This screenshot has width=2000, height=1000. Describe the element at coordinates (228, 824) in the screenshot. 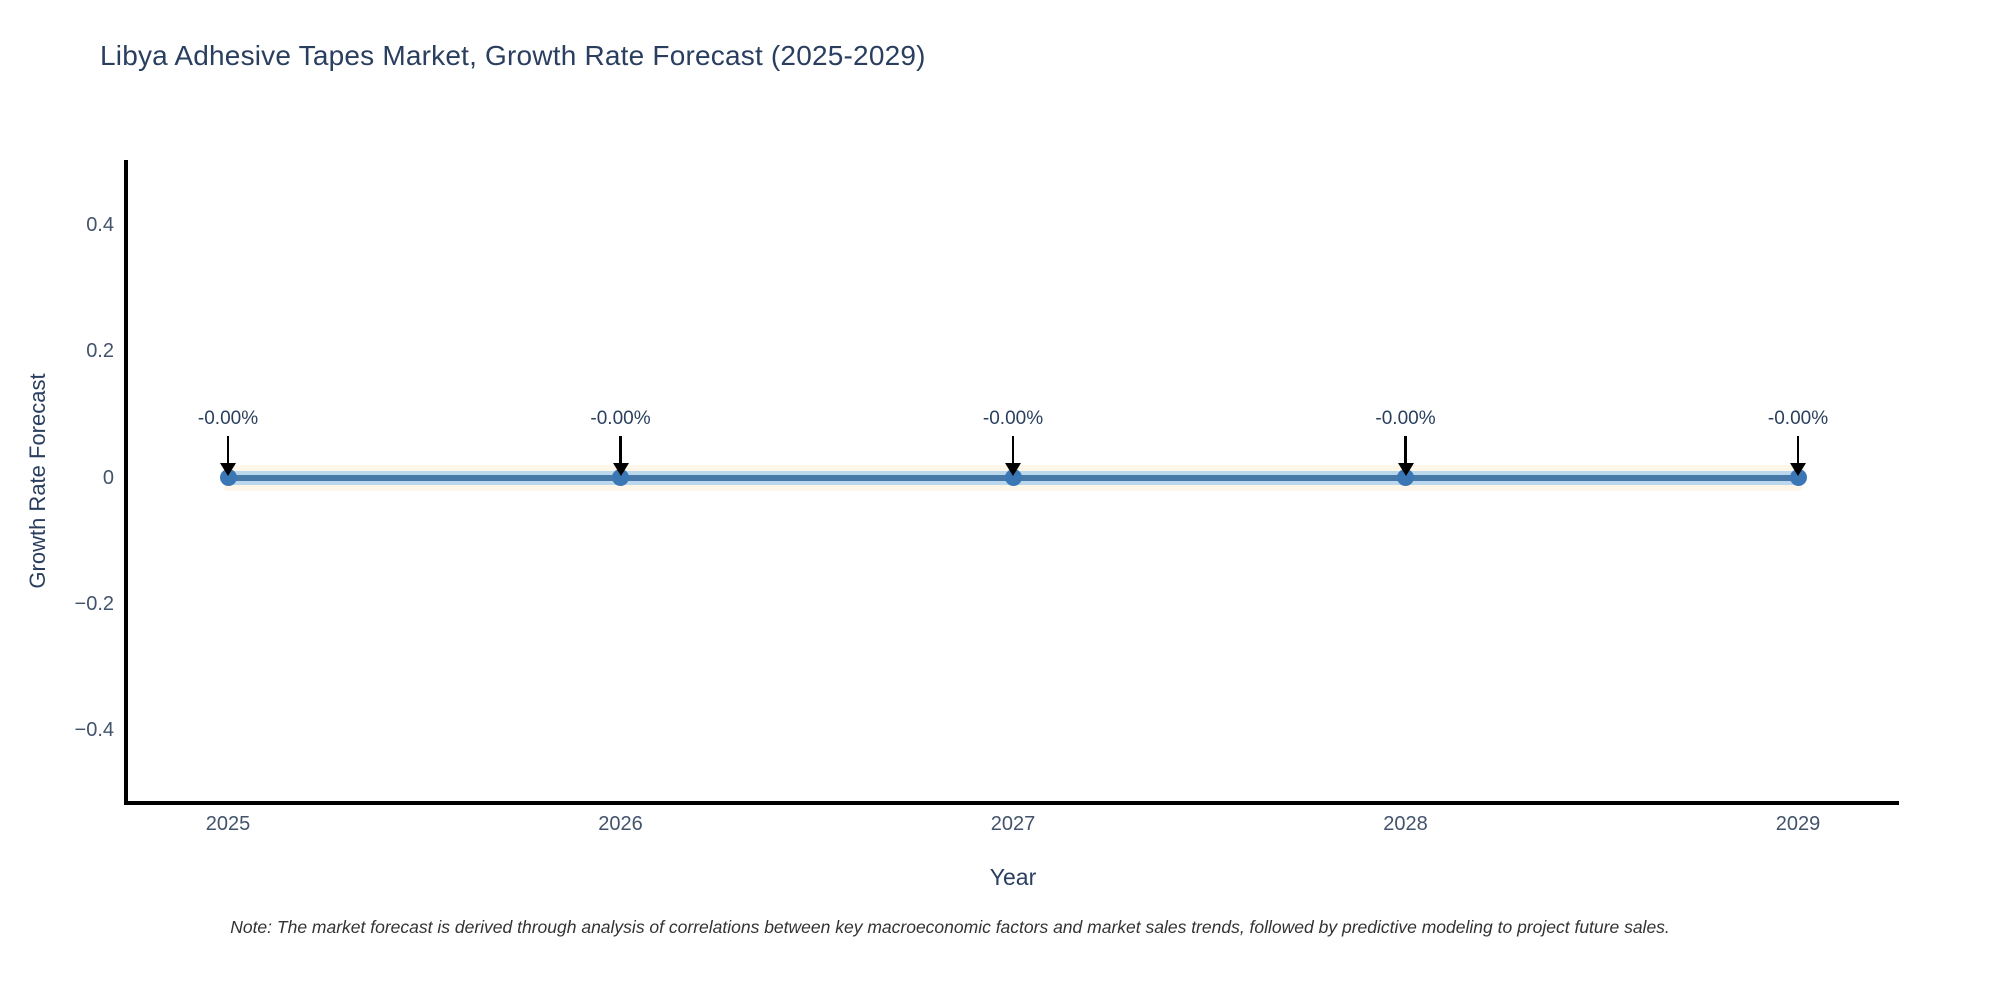

I see `x-tick-label: 2025` at that location.